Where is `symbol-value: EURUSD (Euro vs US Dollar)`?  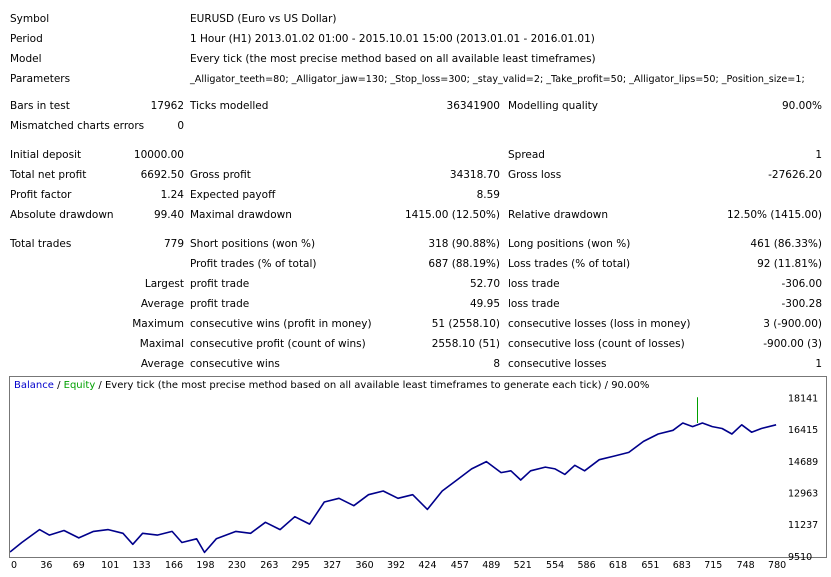 symbol-value: EURUSD (Euro vs US Dollar) is located at coordinates (263, 19).